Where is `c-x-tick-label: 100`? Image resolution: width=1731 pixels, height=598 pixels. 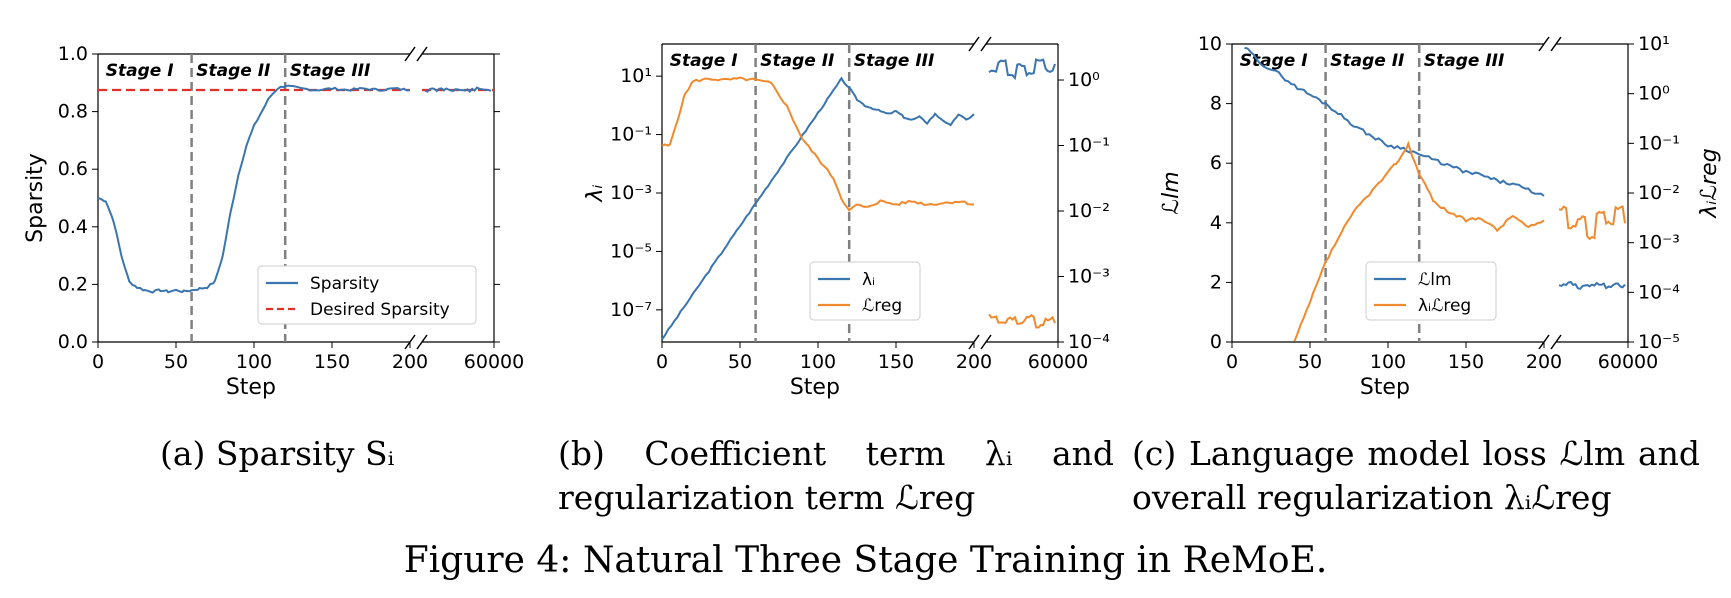 c-x-tick-label: 100 is located at coordinates (1388, 362).